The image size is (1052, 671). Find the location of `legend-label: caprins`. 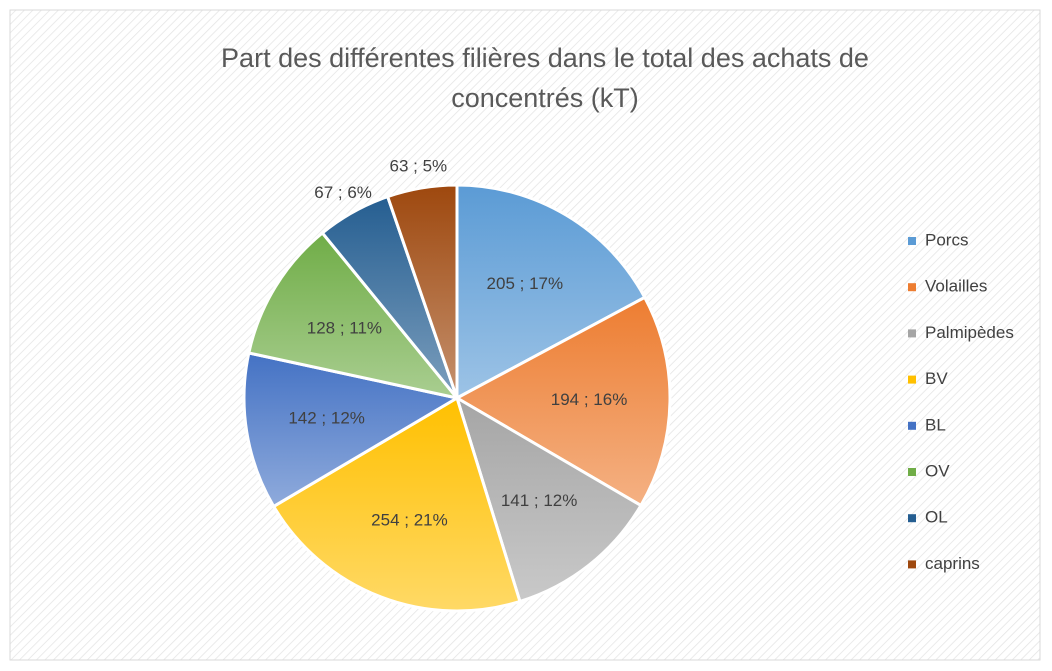

legend-label: caprins is located at coordinates (952, 563).